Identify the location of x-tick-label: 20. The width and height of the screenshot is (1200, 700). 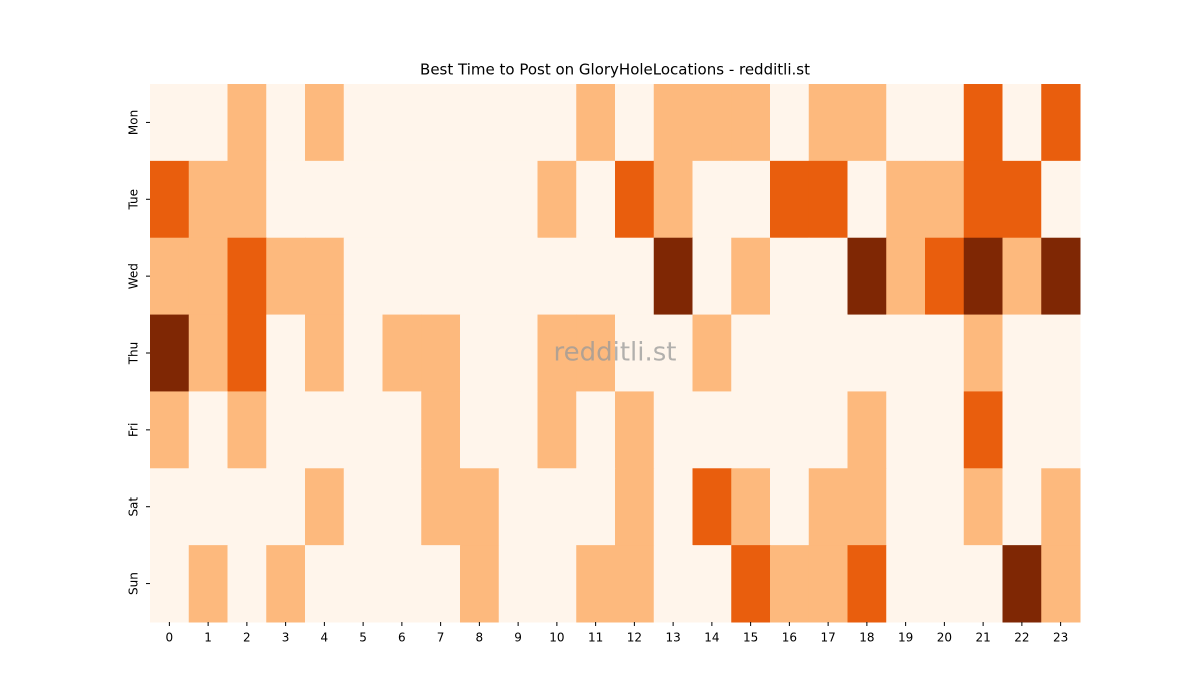
(944, 638).